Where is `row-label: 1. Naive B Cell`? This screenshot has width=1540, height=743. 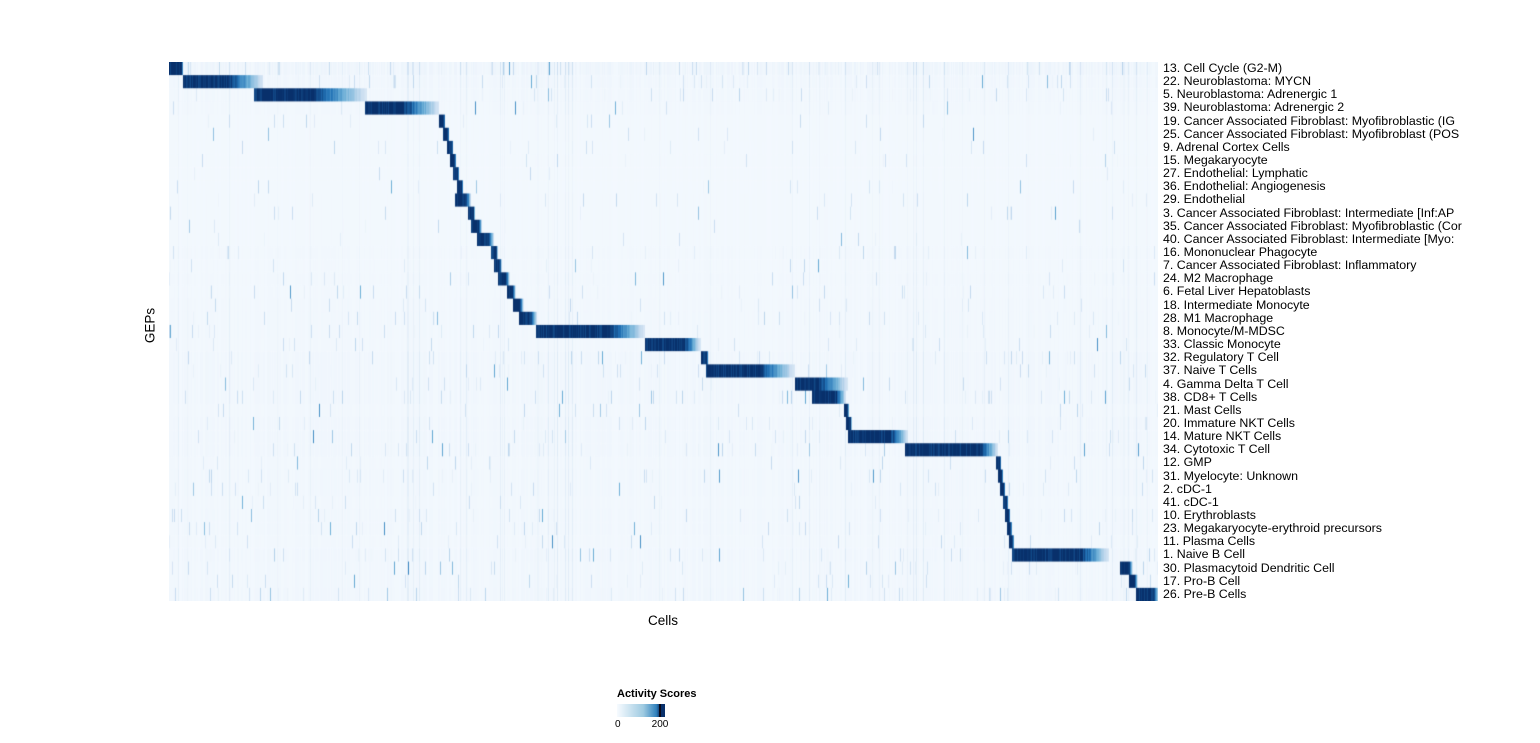
row-label: 1. Naive B Cell is located at coordinates (1204, 554).